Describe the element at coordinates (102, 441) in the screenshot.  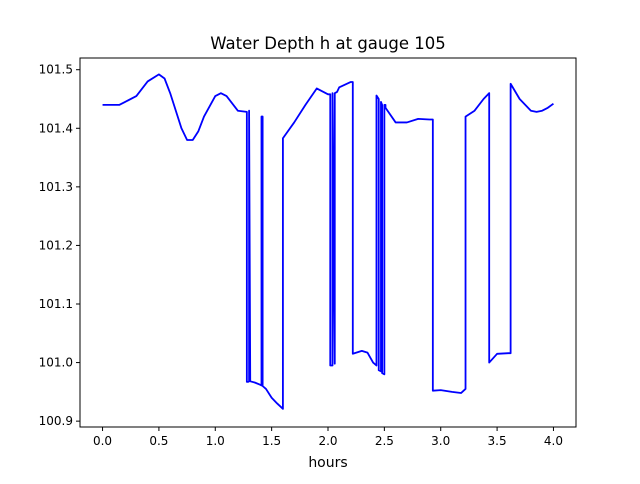
I see `x-tick-label: 0.0` at that location.